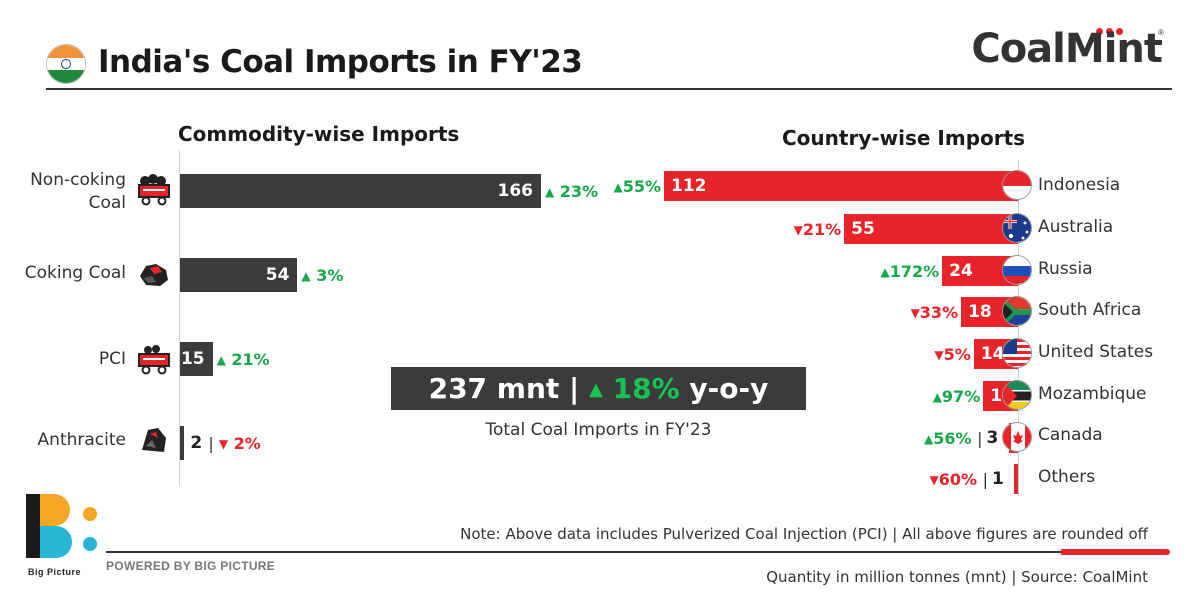  Describe the element at coordinates (992, 354) in the screenshot. I see `country-value-label: 14` at that location.